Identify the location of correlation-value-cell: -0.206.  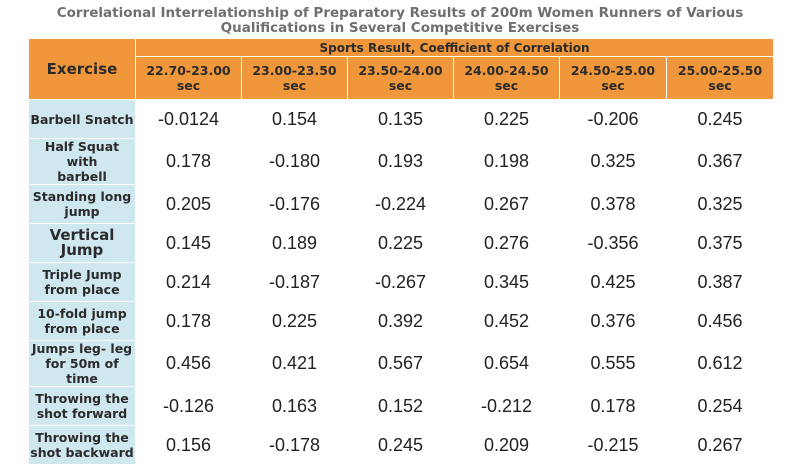
(613, 119).